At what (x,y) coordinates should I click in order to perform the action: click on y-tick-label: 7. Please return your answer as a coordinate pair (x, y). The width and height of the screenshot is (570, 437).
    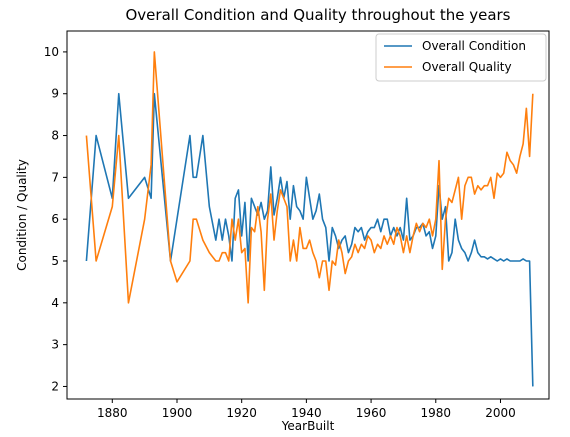
    Looking at the image, I should click on (55, 177).